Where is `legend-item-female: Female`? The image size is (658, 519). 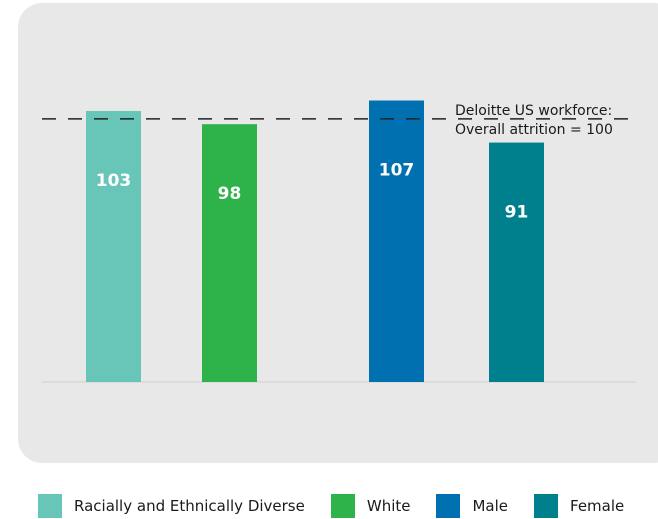
legend-item-female: Female is located at coordinates (579, 506).